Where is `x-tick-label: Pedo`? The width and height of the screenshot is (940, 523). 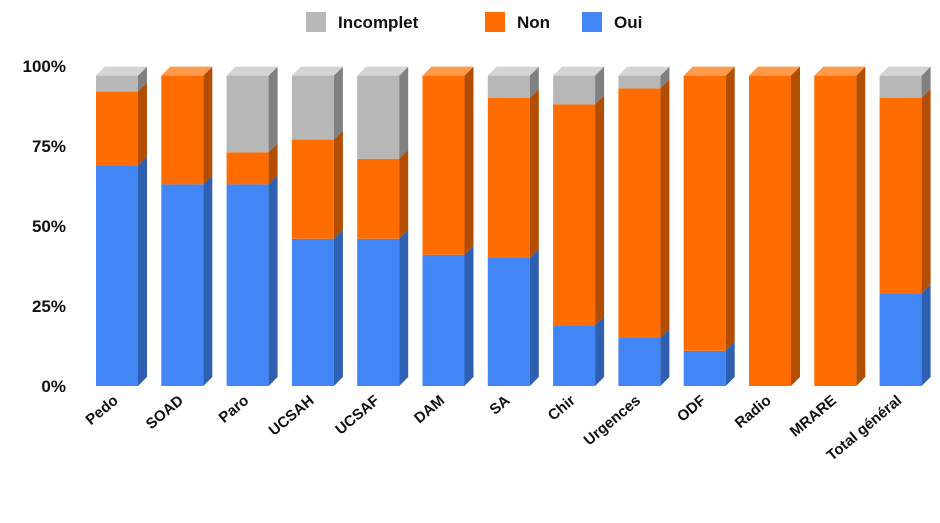
x-tick-label: Pedo is located at coordinates (102, 410).